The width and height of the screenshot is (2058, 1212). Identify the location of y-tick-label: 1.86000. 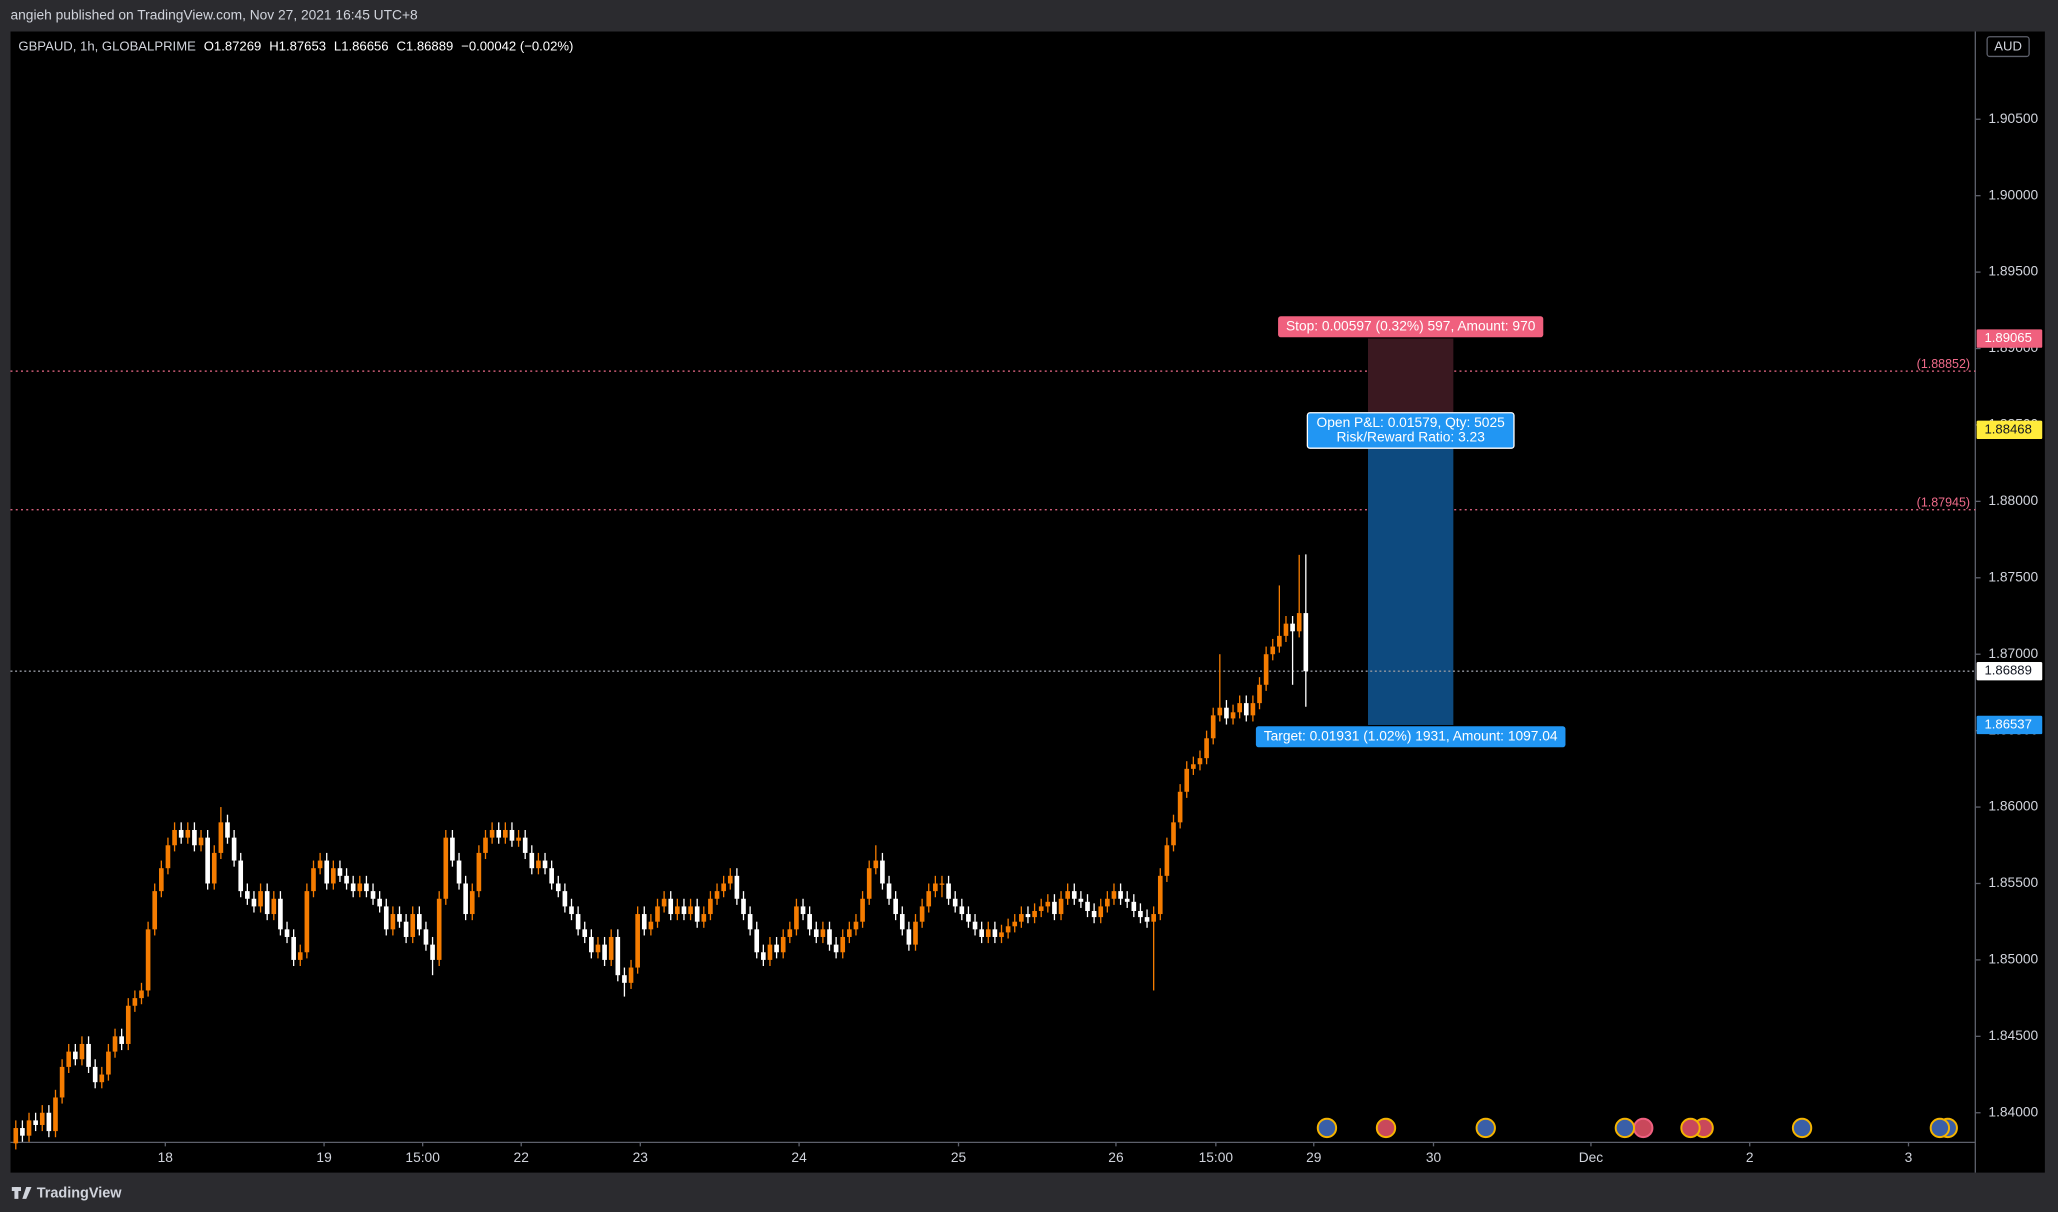
(2013, 806).